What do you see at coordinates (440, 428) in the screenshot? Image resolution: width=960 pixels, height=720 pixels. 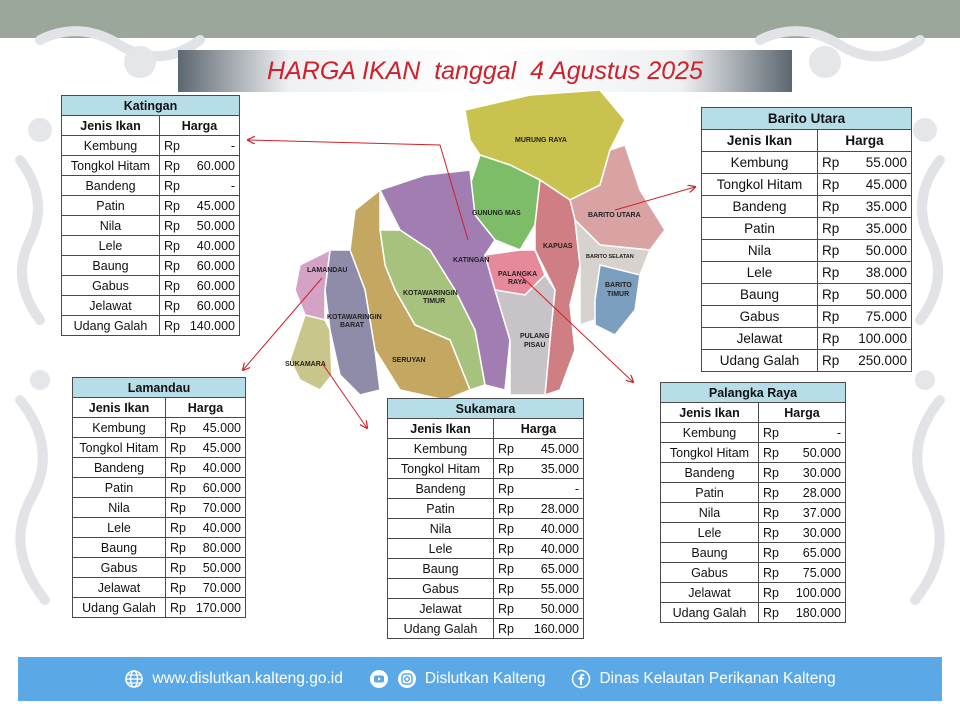 I see `column-header-jenis: Jenis Ikan` at bounding box center [440, 428].